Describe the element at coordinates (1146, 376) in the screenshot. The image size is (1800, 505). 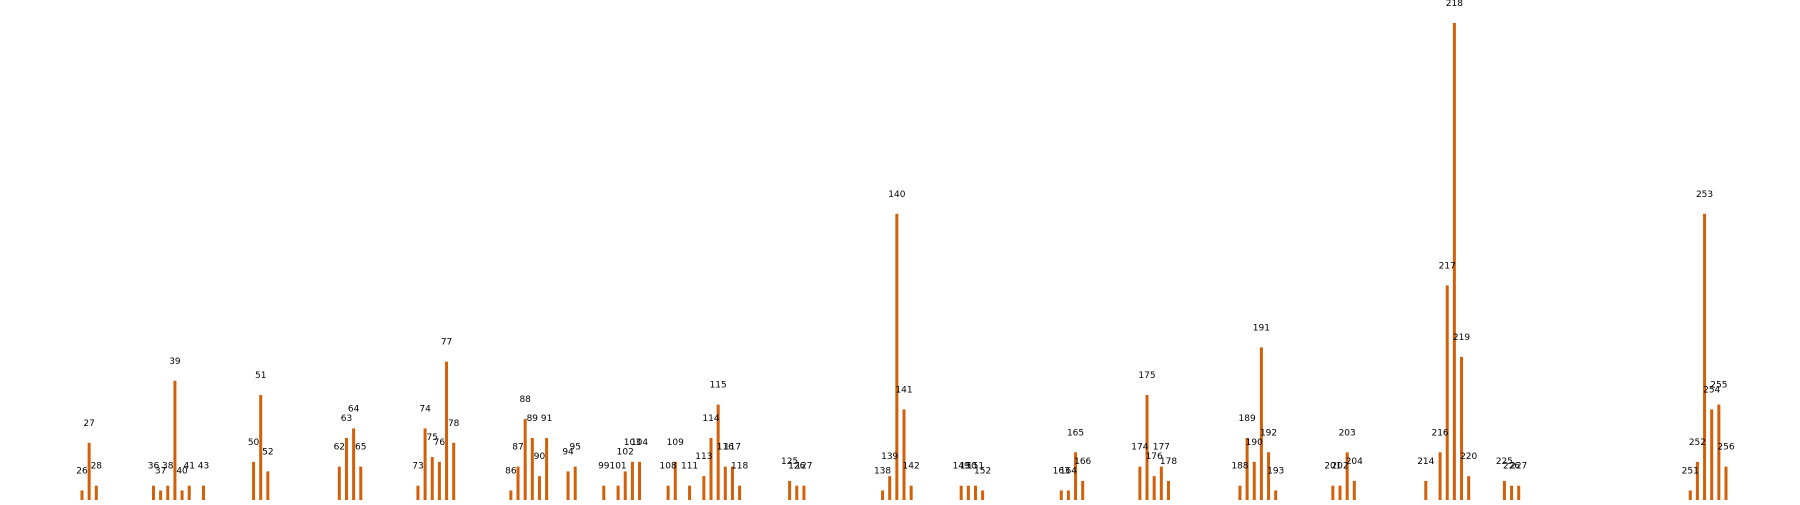
I see `bar-label-175: 175` at that location.